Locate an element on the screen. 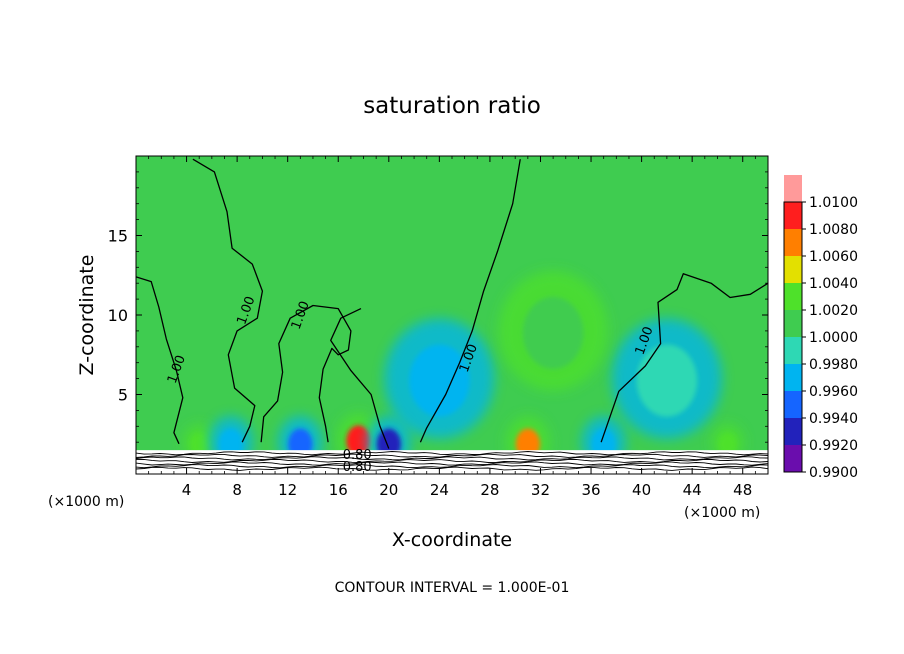 The image size is (904, 654). colorbar-label: 0.9960 is located at coordinates (833, 392).